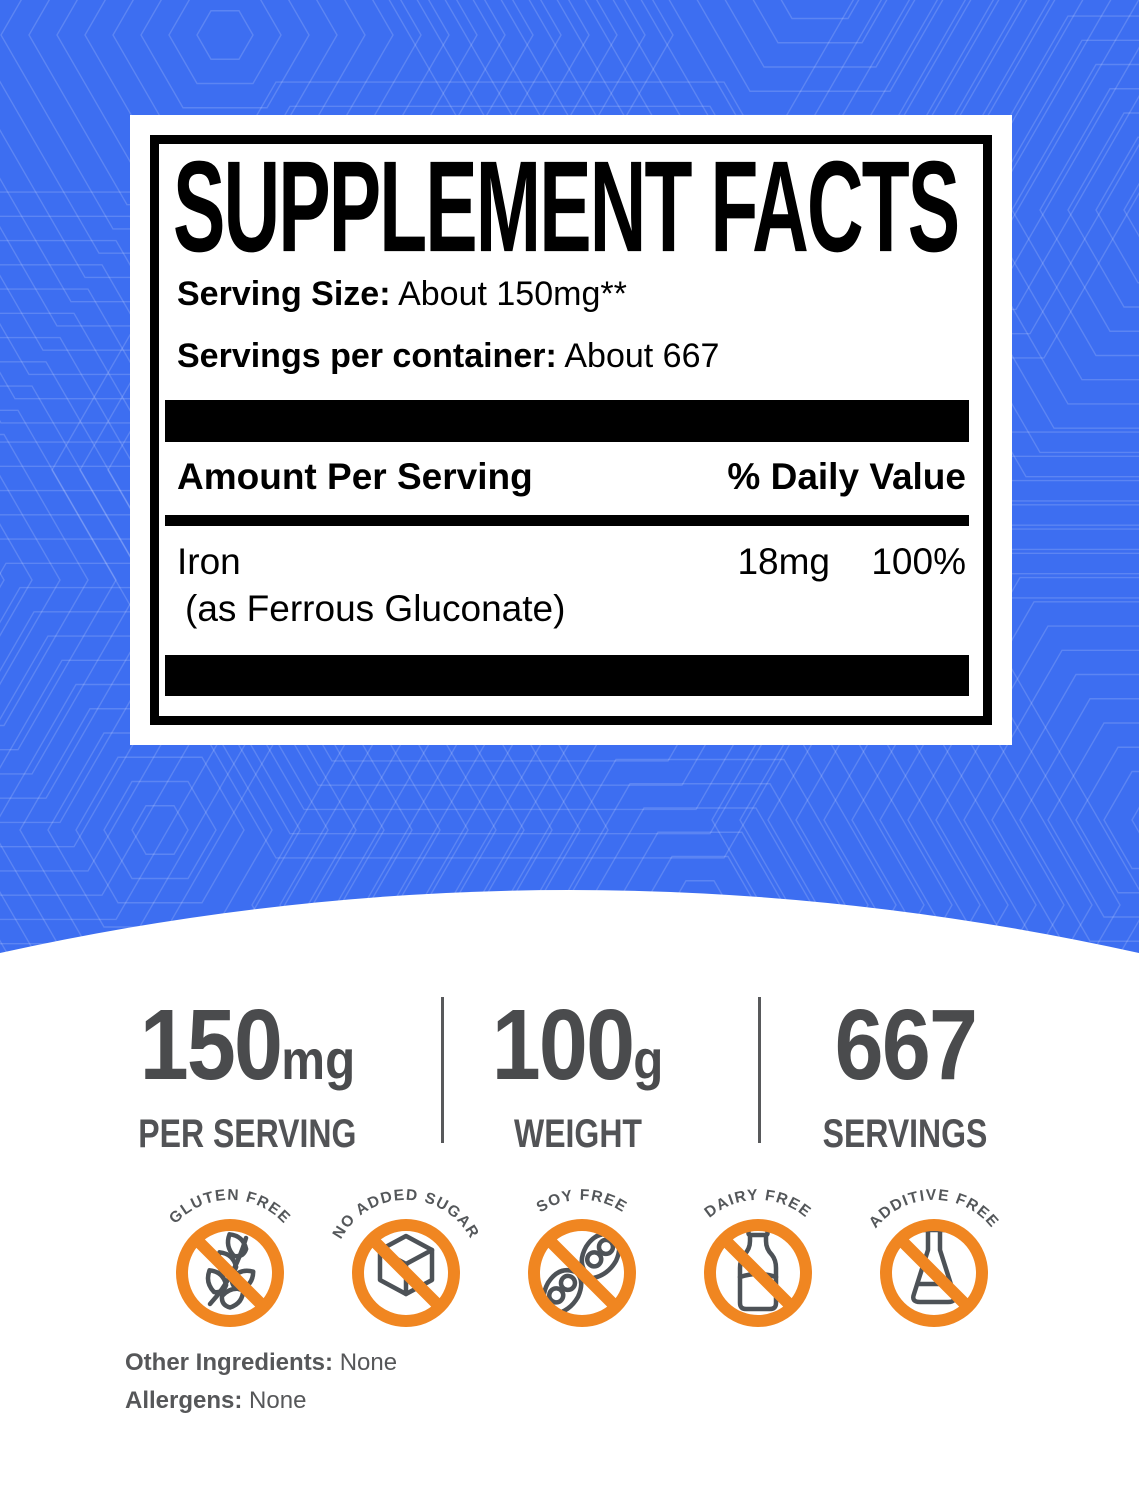 This screenshot has width=1139, height=1500. Describe the element at coordinates (758, 1204) in the screenshot. I see `svg-text: DAIRY FREE` at that location.